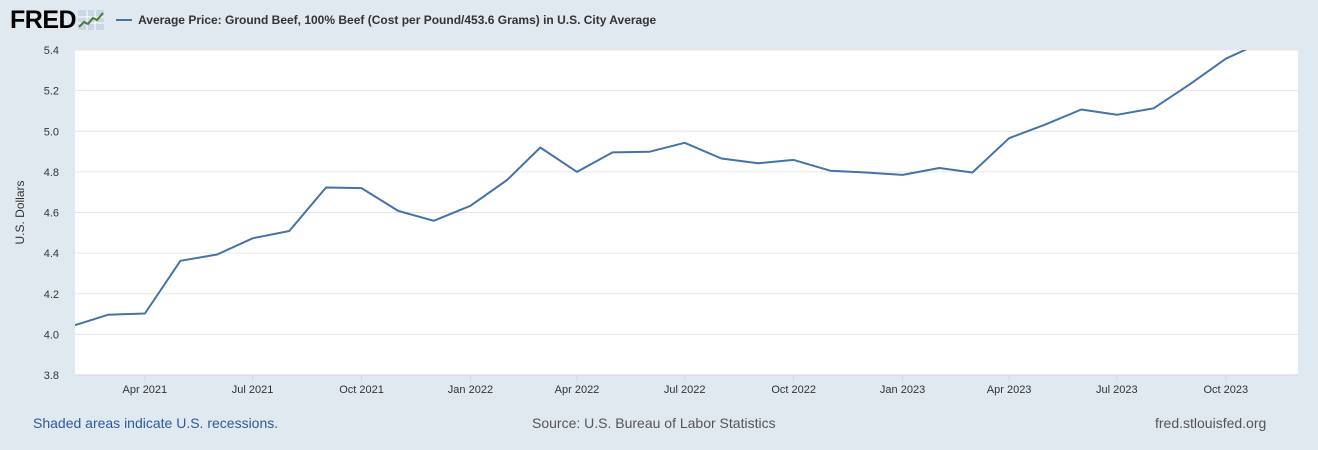 This screenshot has height=450, width=1318. Describe the element at coordinates (1225, 390) in the screenshot. I see `x-tick-label: Oct 2023` at that location.